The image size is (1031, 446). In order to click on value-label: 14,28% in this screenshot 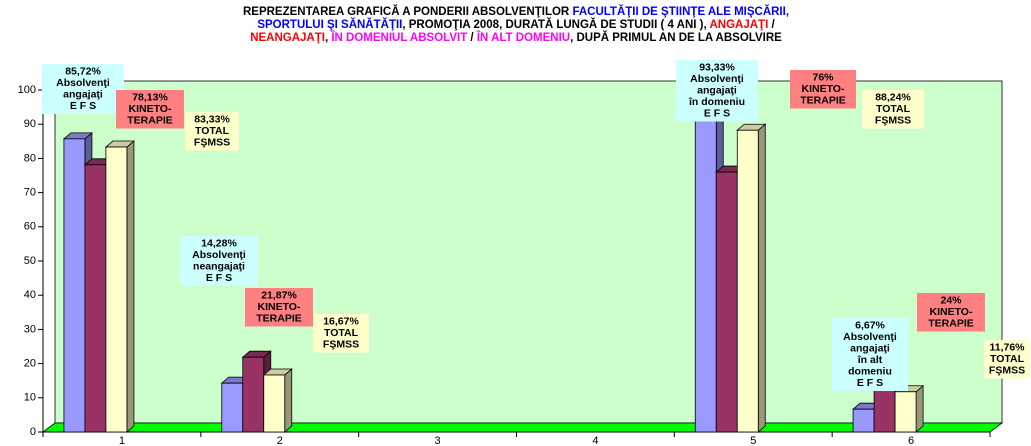, I will do `click(219, 244)`.